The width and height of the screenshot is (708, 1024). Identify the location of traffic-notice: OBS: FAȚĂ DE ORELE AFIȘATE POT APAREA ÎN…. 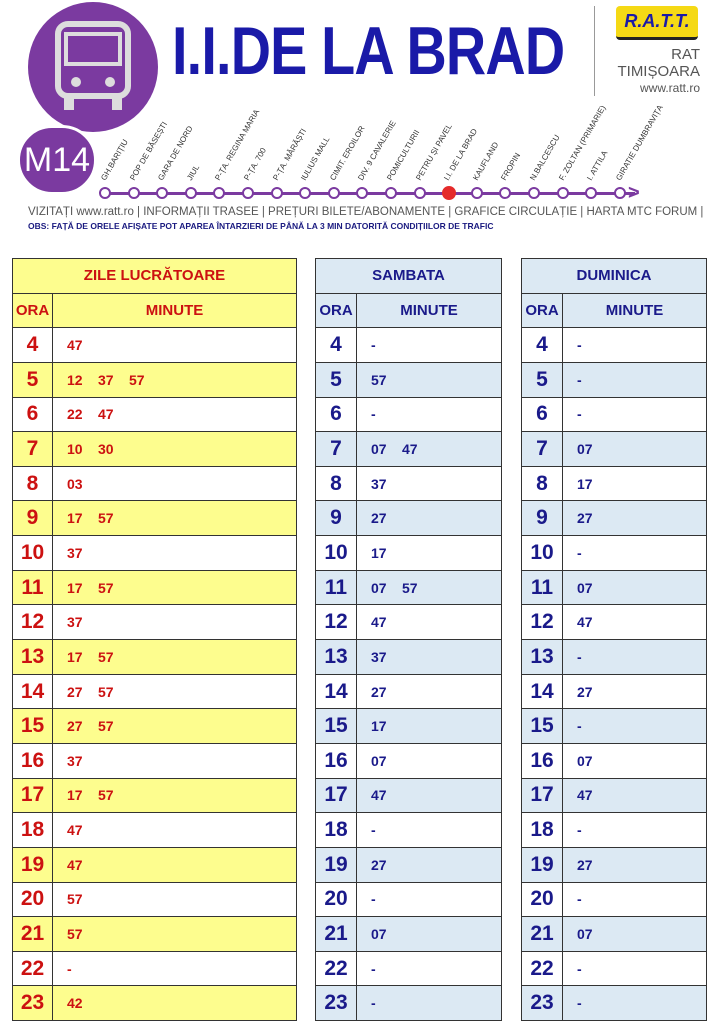
(261, 226).